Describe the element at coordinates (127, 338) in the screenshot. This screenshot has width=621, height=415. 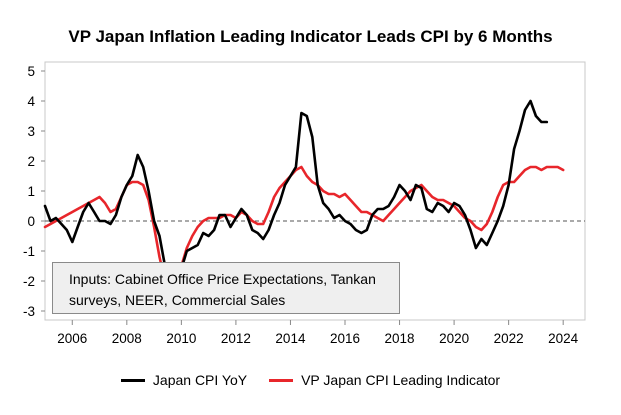
I see `x-tick-label: 2008` at that location.